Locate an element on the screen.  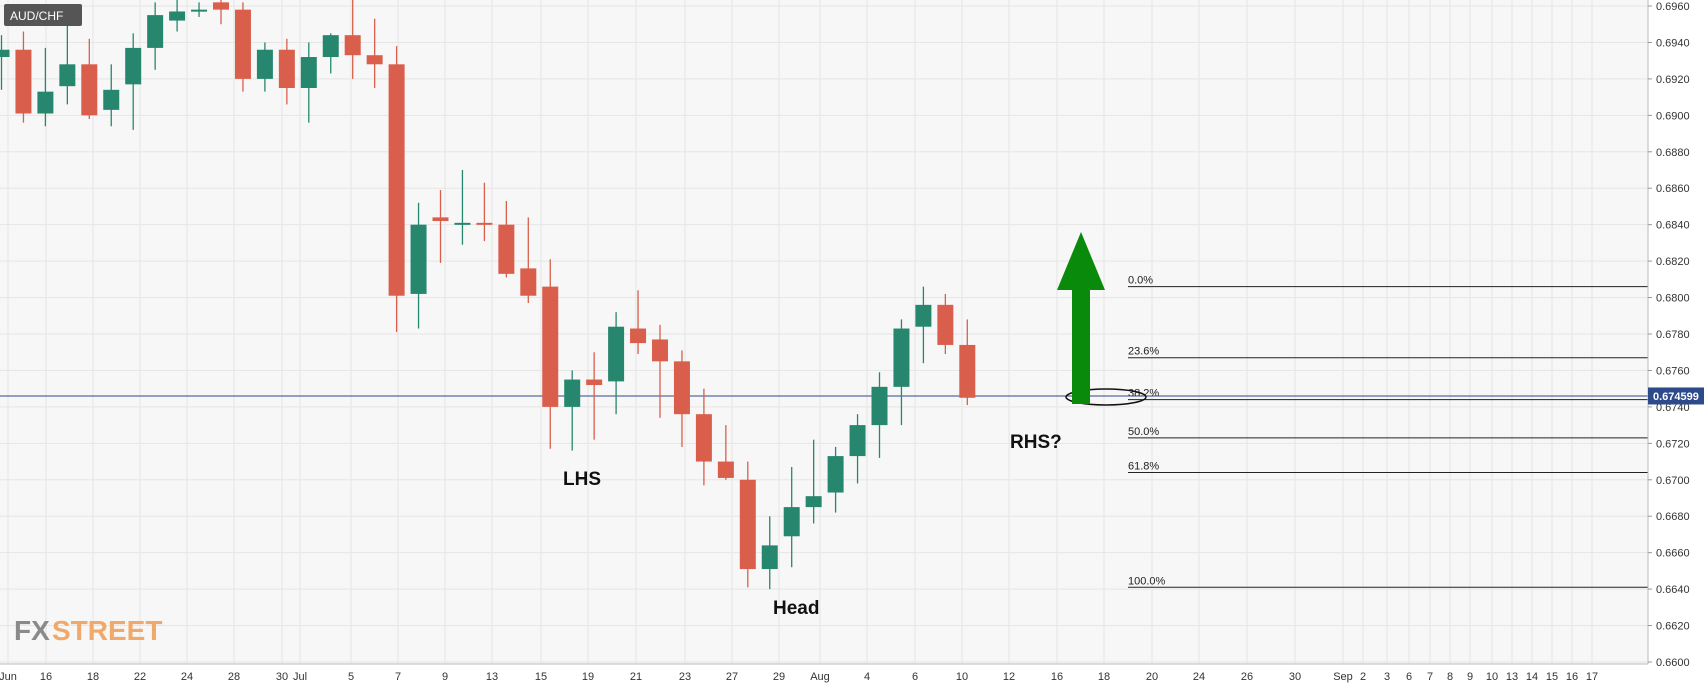
date-tick-label: 28 is located at coordinates (234, 677).